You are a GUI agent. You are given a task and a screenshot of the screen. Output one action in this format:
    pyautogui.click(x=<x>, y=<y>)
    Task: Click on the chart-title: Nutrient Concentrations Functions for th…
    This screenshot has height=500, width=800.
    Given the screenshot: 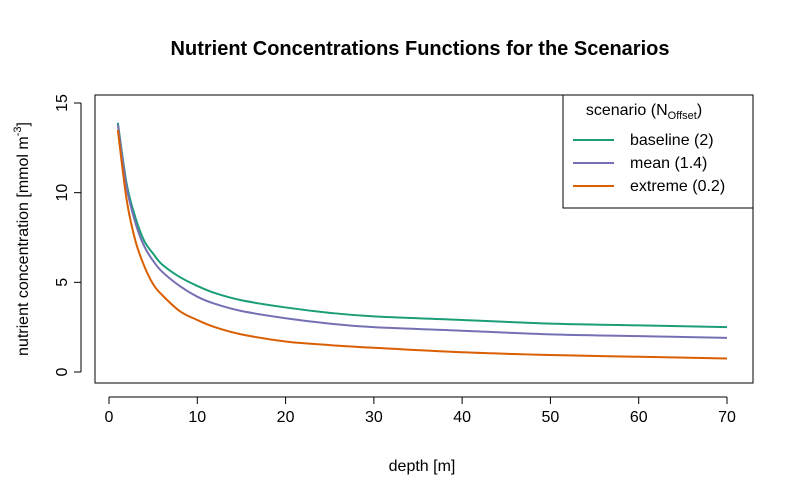 What is the action you would take?
    pyautogui.click(x=420, y=49)
    